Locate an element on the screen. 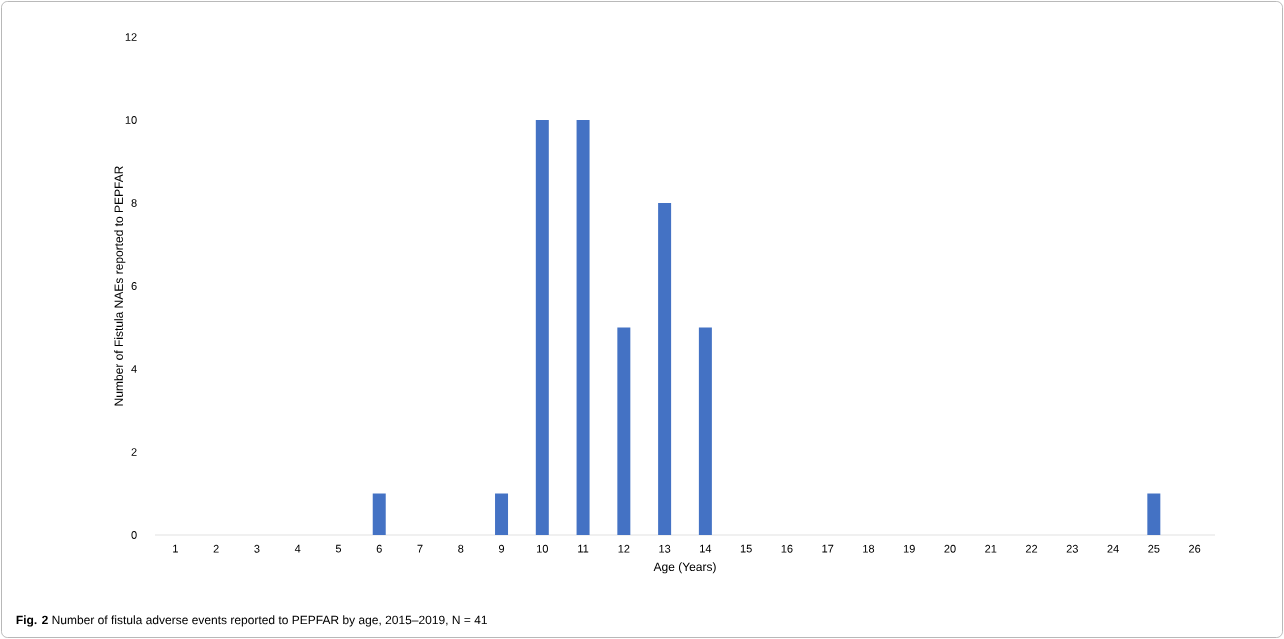  x-tick-label: 22 is located at coordinates (1031, 548).